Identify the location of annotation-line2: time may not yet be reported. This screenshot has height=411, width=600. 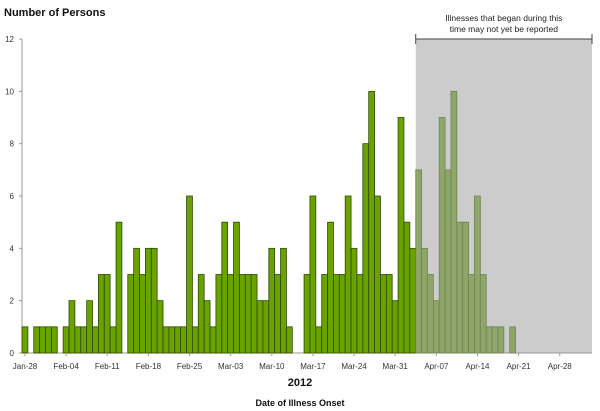
(504, 29).